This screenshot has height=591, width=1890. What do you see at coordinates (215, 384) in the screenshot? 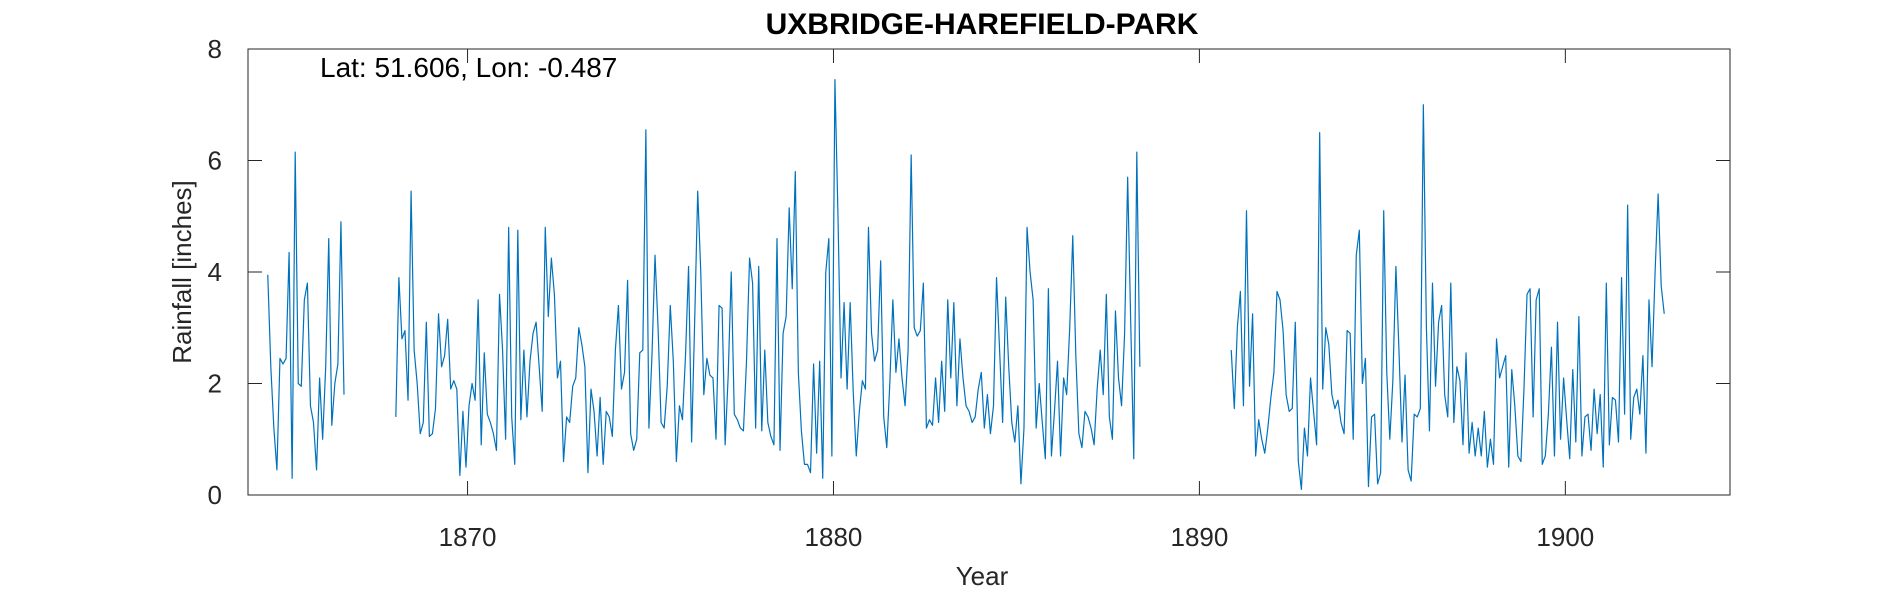
I see `y-tick-label: 2` at bounding box center [215, 384].